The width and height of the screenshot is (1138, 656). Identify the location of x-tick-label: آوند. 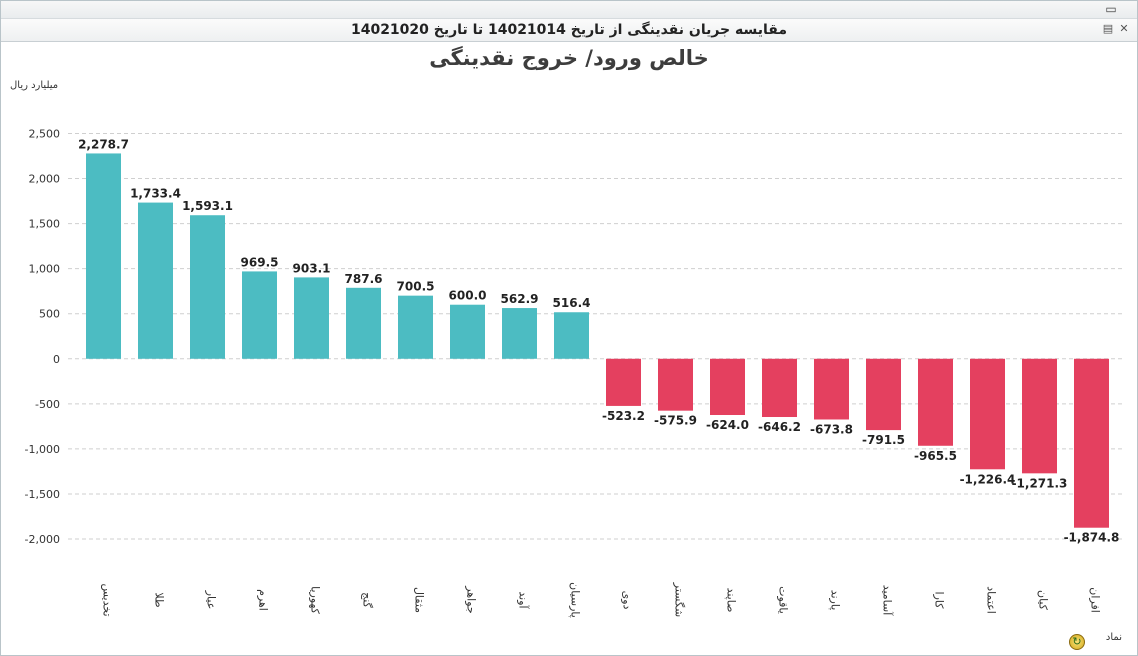
(524, 600).